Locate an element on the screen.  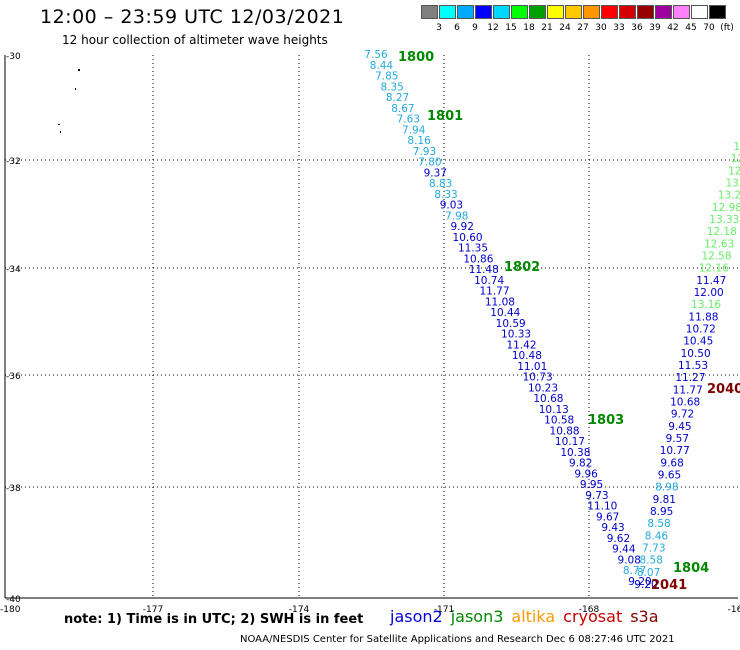
swh-value: 9.08 is located at coordinates (629, 560).